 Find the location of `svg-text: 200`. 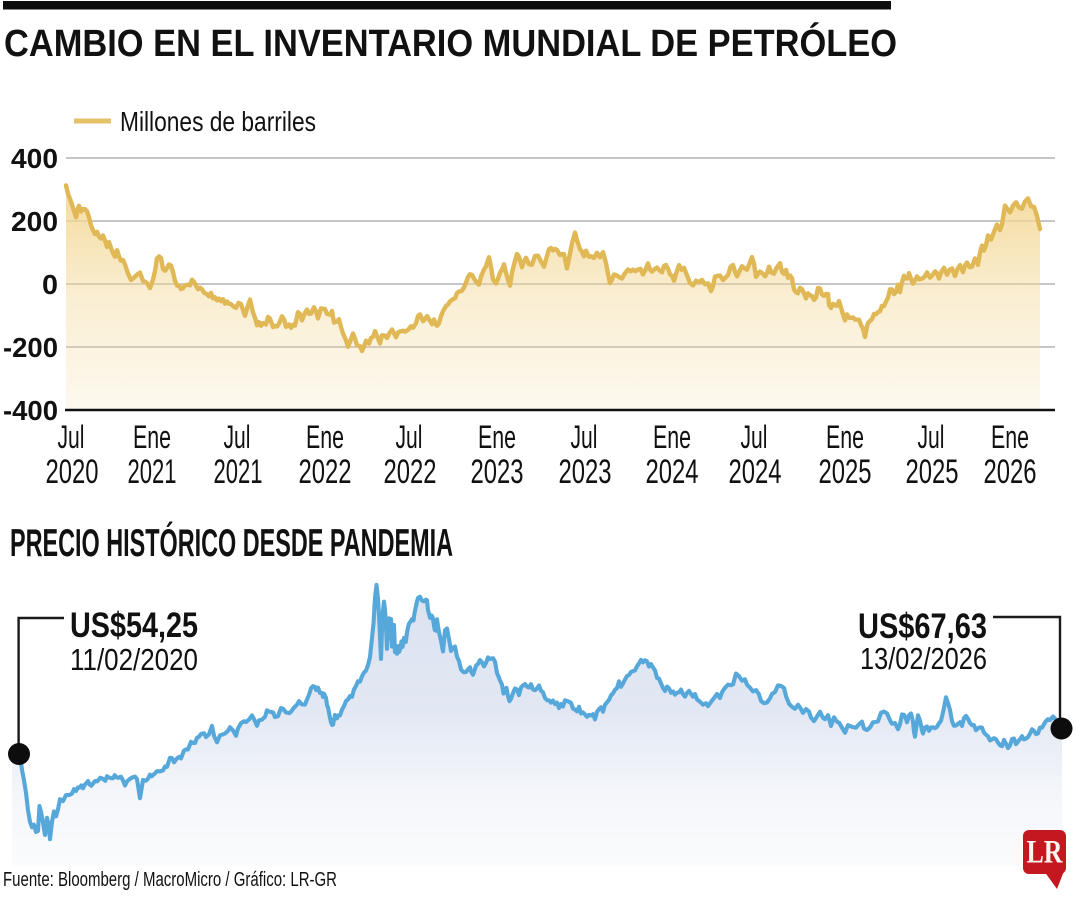

svg-text: 200 is located at coordinates (34, 221).